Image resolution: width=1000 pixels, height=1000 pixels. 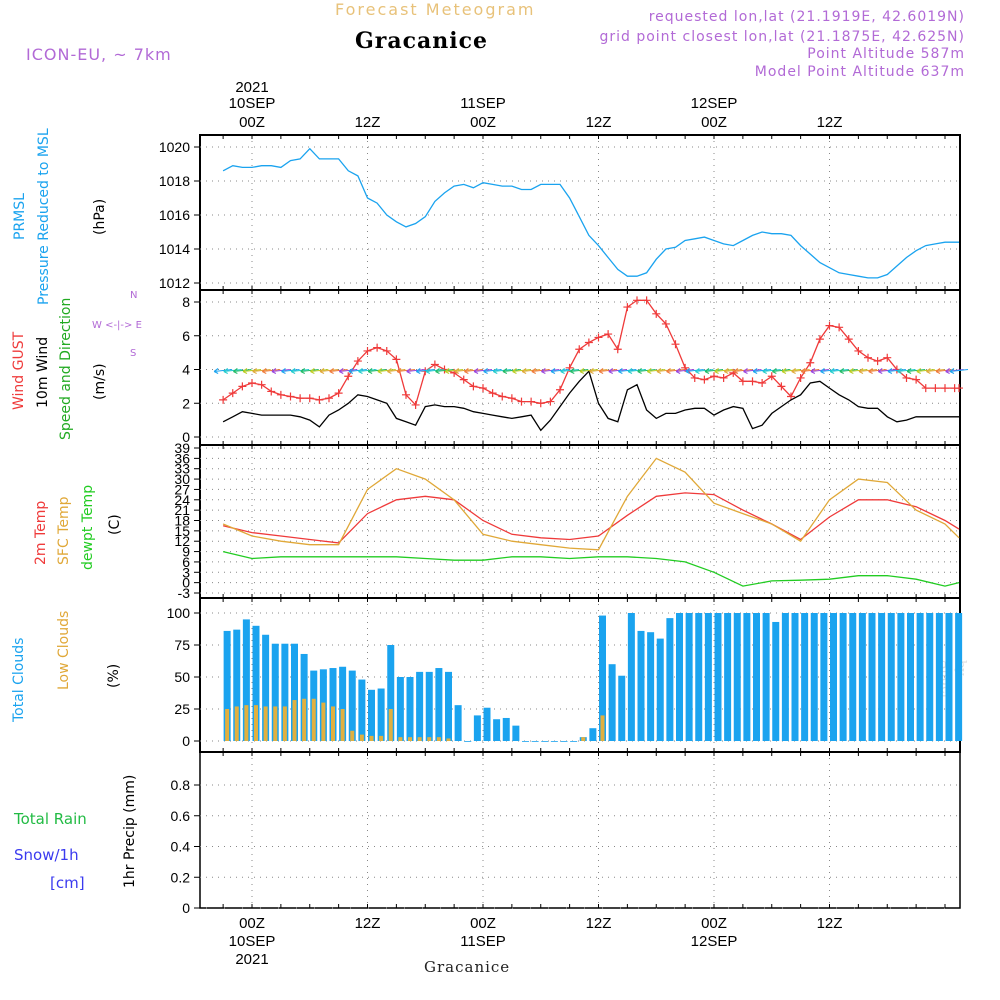 What do you see at coordinates (859, 72) in the screenshot?
I see `model-altitude: Model Point Altitude 637m` at bounding box center [859, 72].